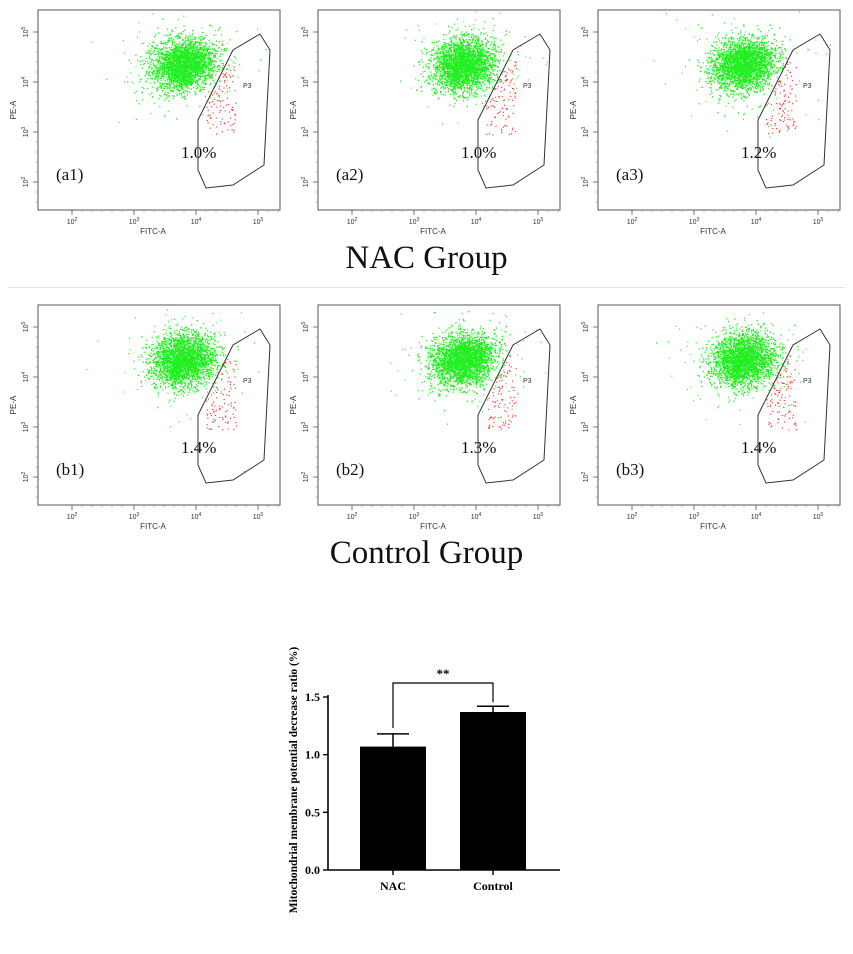 This screenshot has width=853, height=954. Describe the element at coordinates (393, 886) in the screenshot. I see `bar-x-tick-label: NAC` at that location.